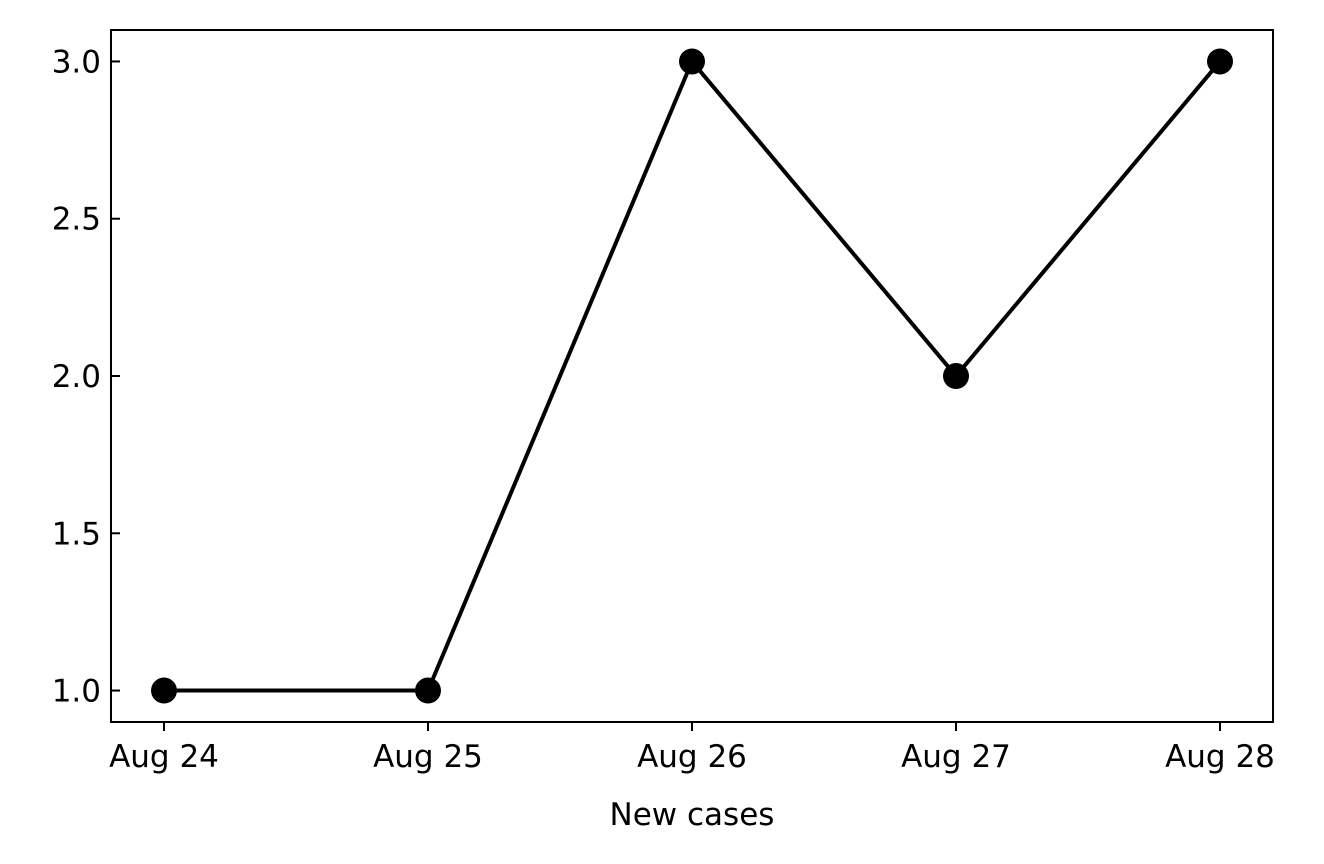 This screenshot has height=864, width=1324. Describe the element at coordinates (76, 377) in the screenshot. I see `y-tick-label: 2.0` at that location.